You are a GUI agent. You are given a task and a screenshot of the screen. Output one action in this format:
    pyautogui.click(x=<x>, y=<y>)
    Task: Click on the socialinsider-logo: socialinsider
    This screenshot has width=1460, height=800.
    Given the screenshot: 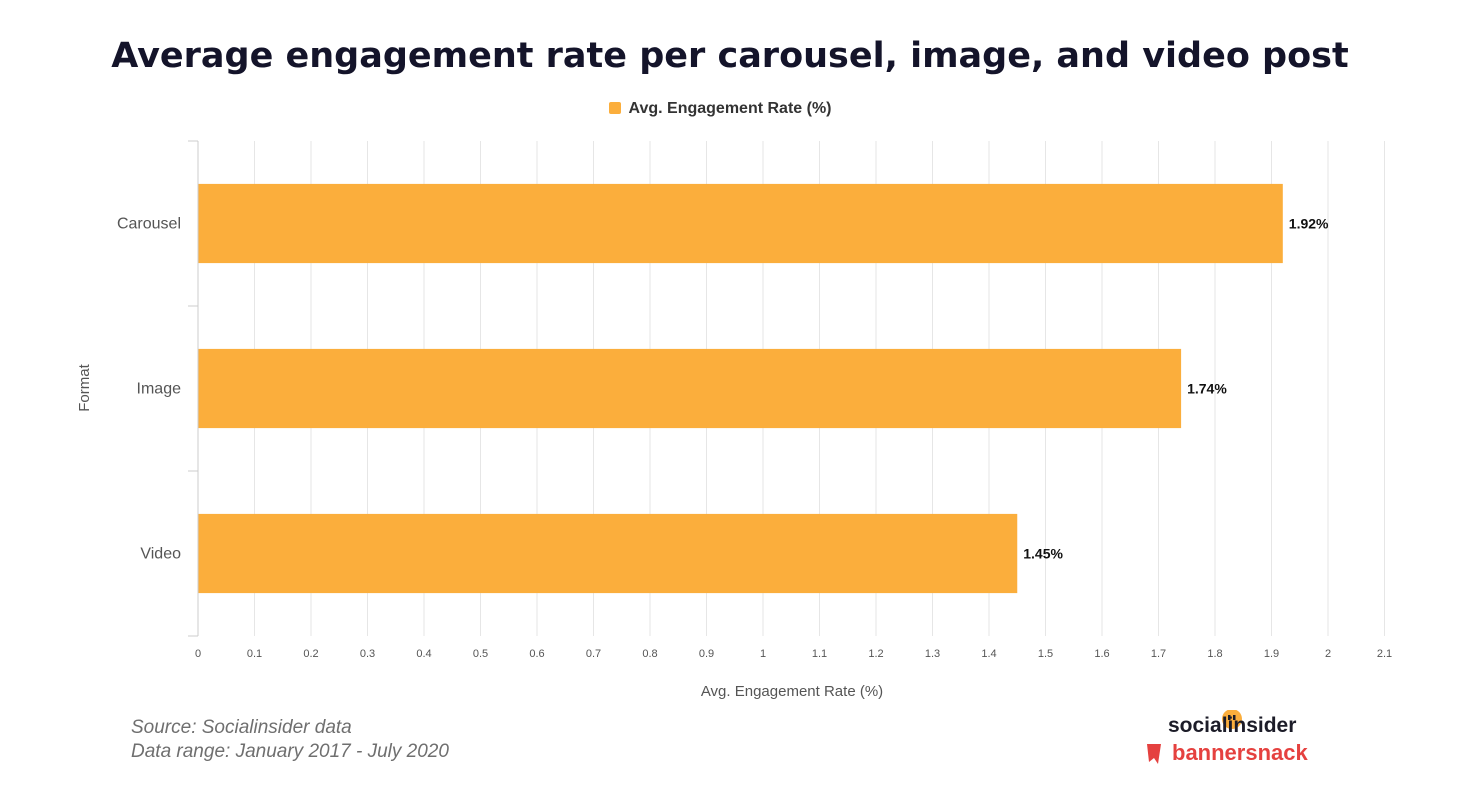 What is the action you would take?
    pyautogui.click(x=1232, y=725)
    